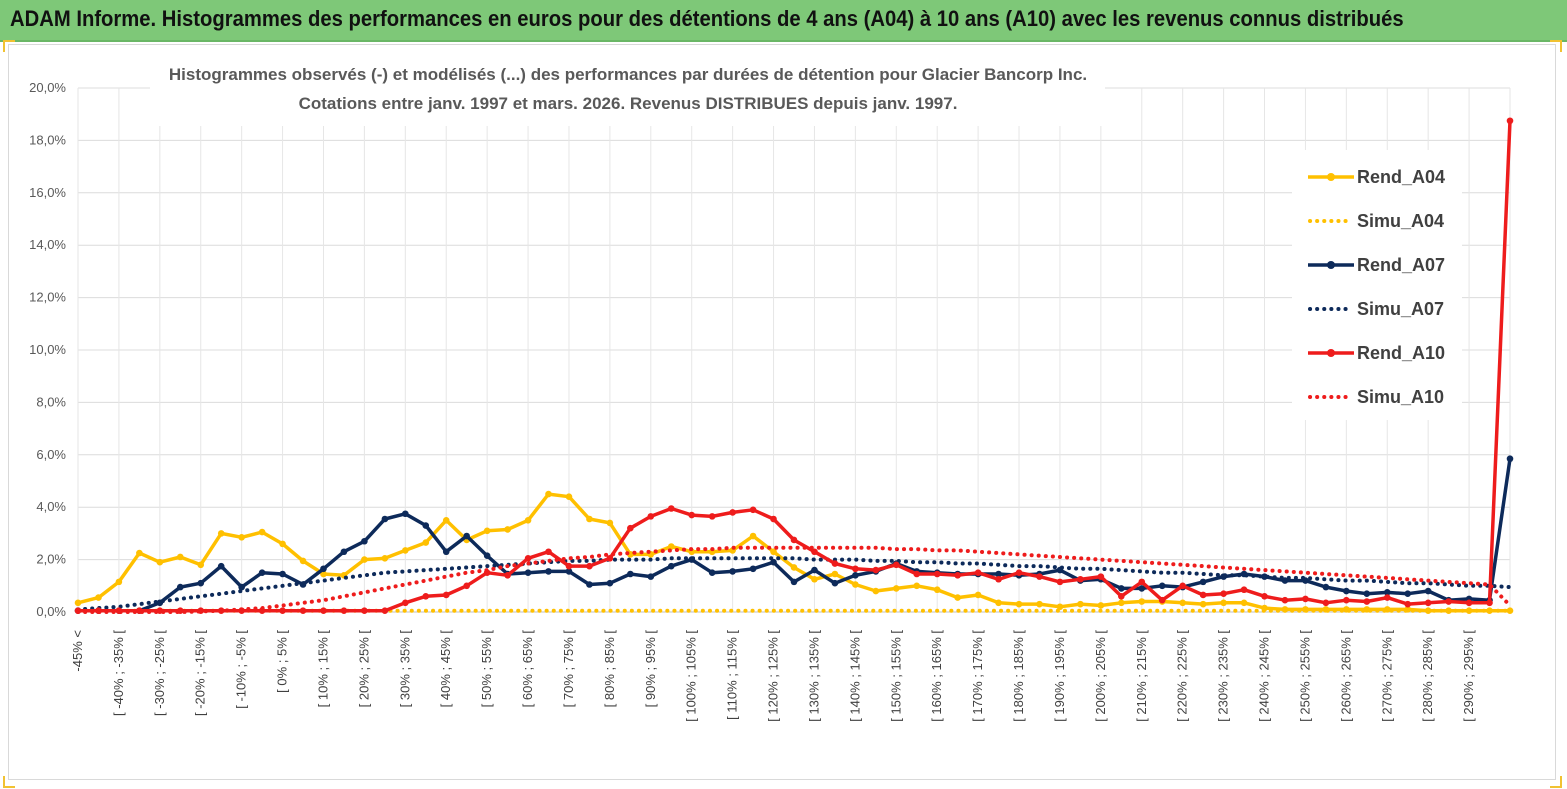 The image size is (1567, 789). What do you see at coordinates (1223, 676) in the screenshot?
I see `x-tick-label: [ 230% ; 235% [` at bounding box center [1223, 676].